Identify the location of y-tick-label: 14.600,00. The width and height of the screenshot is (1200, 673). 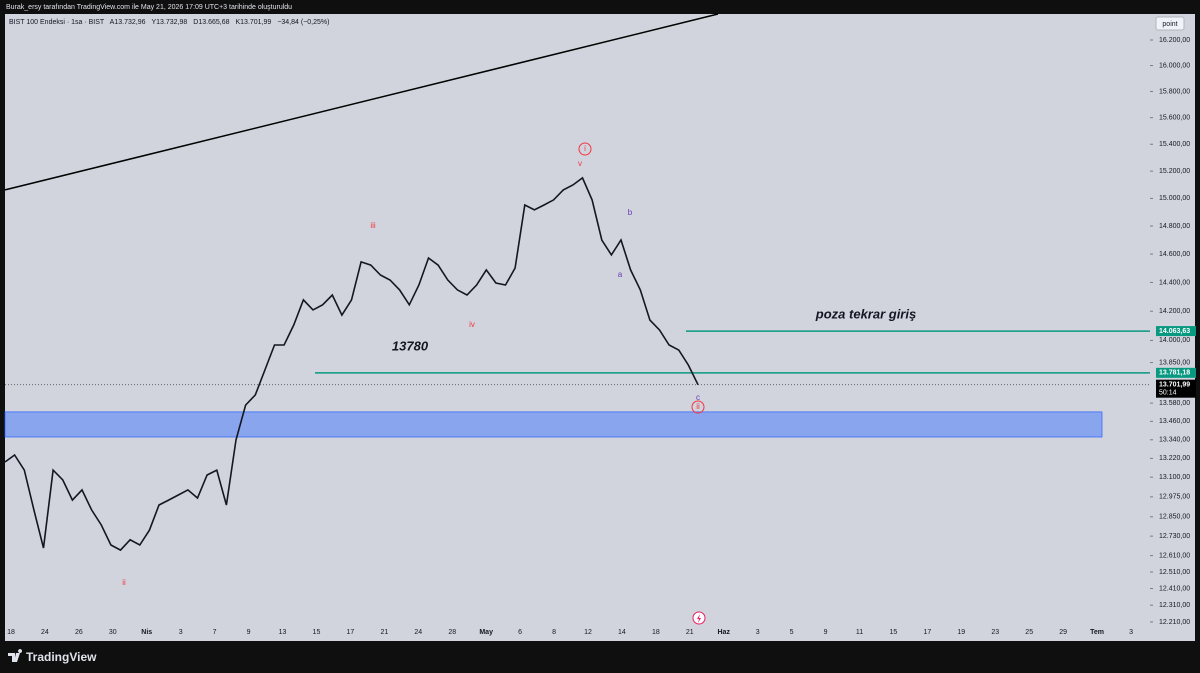
(1174, 254).